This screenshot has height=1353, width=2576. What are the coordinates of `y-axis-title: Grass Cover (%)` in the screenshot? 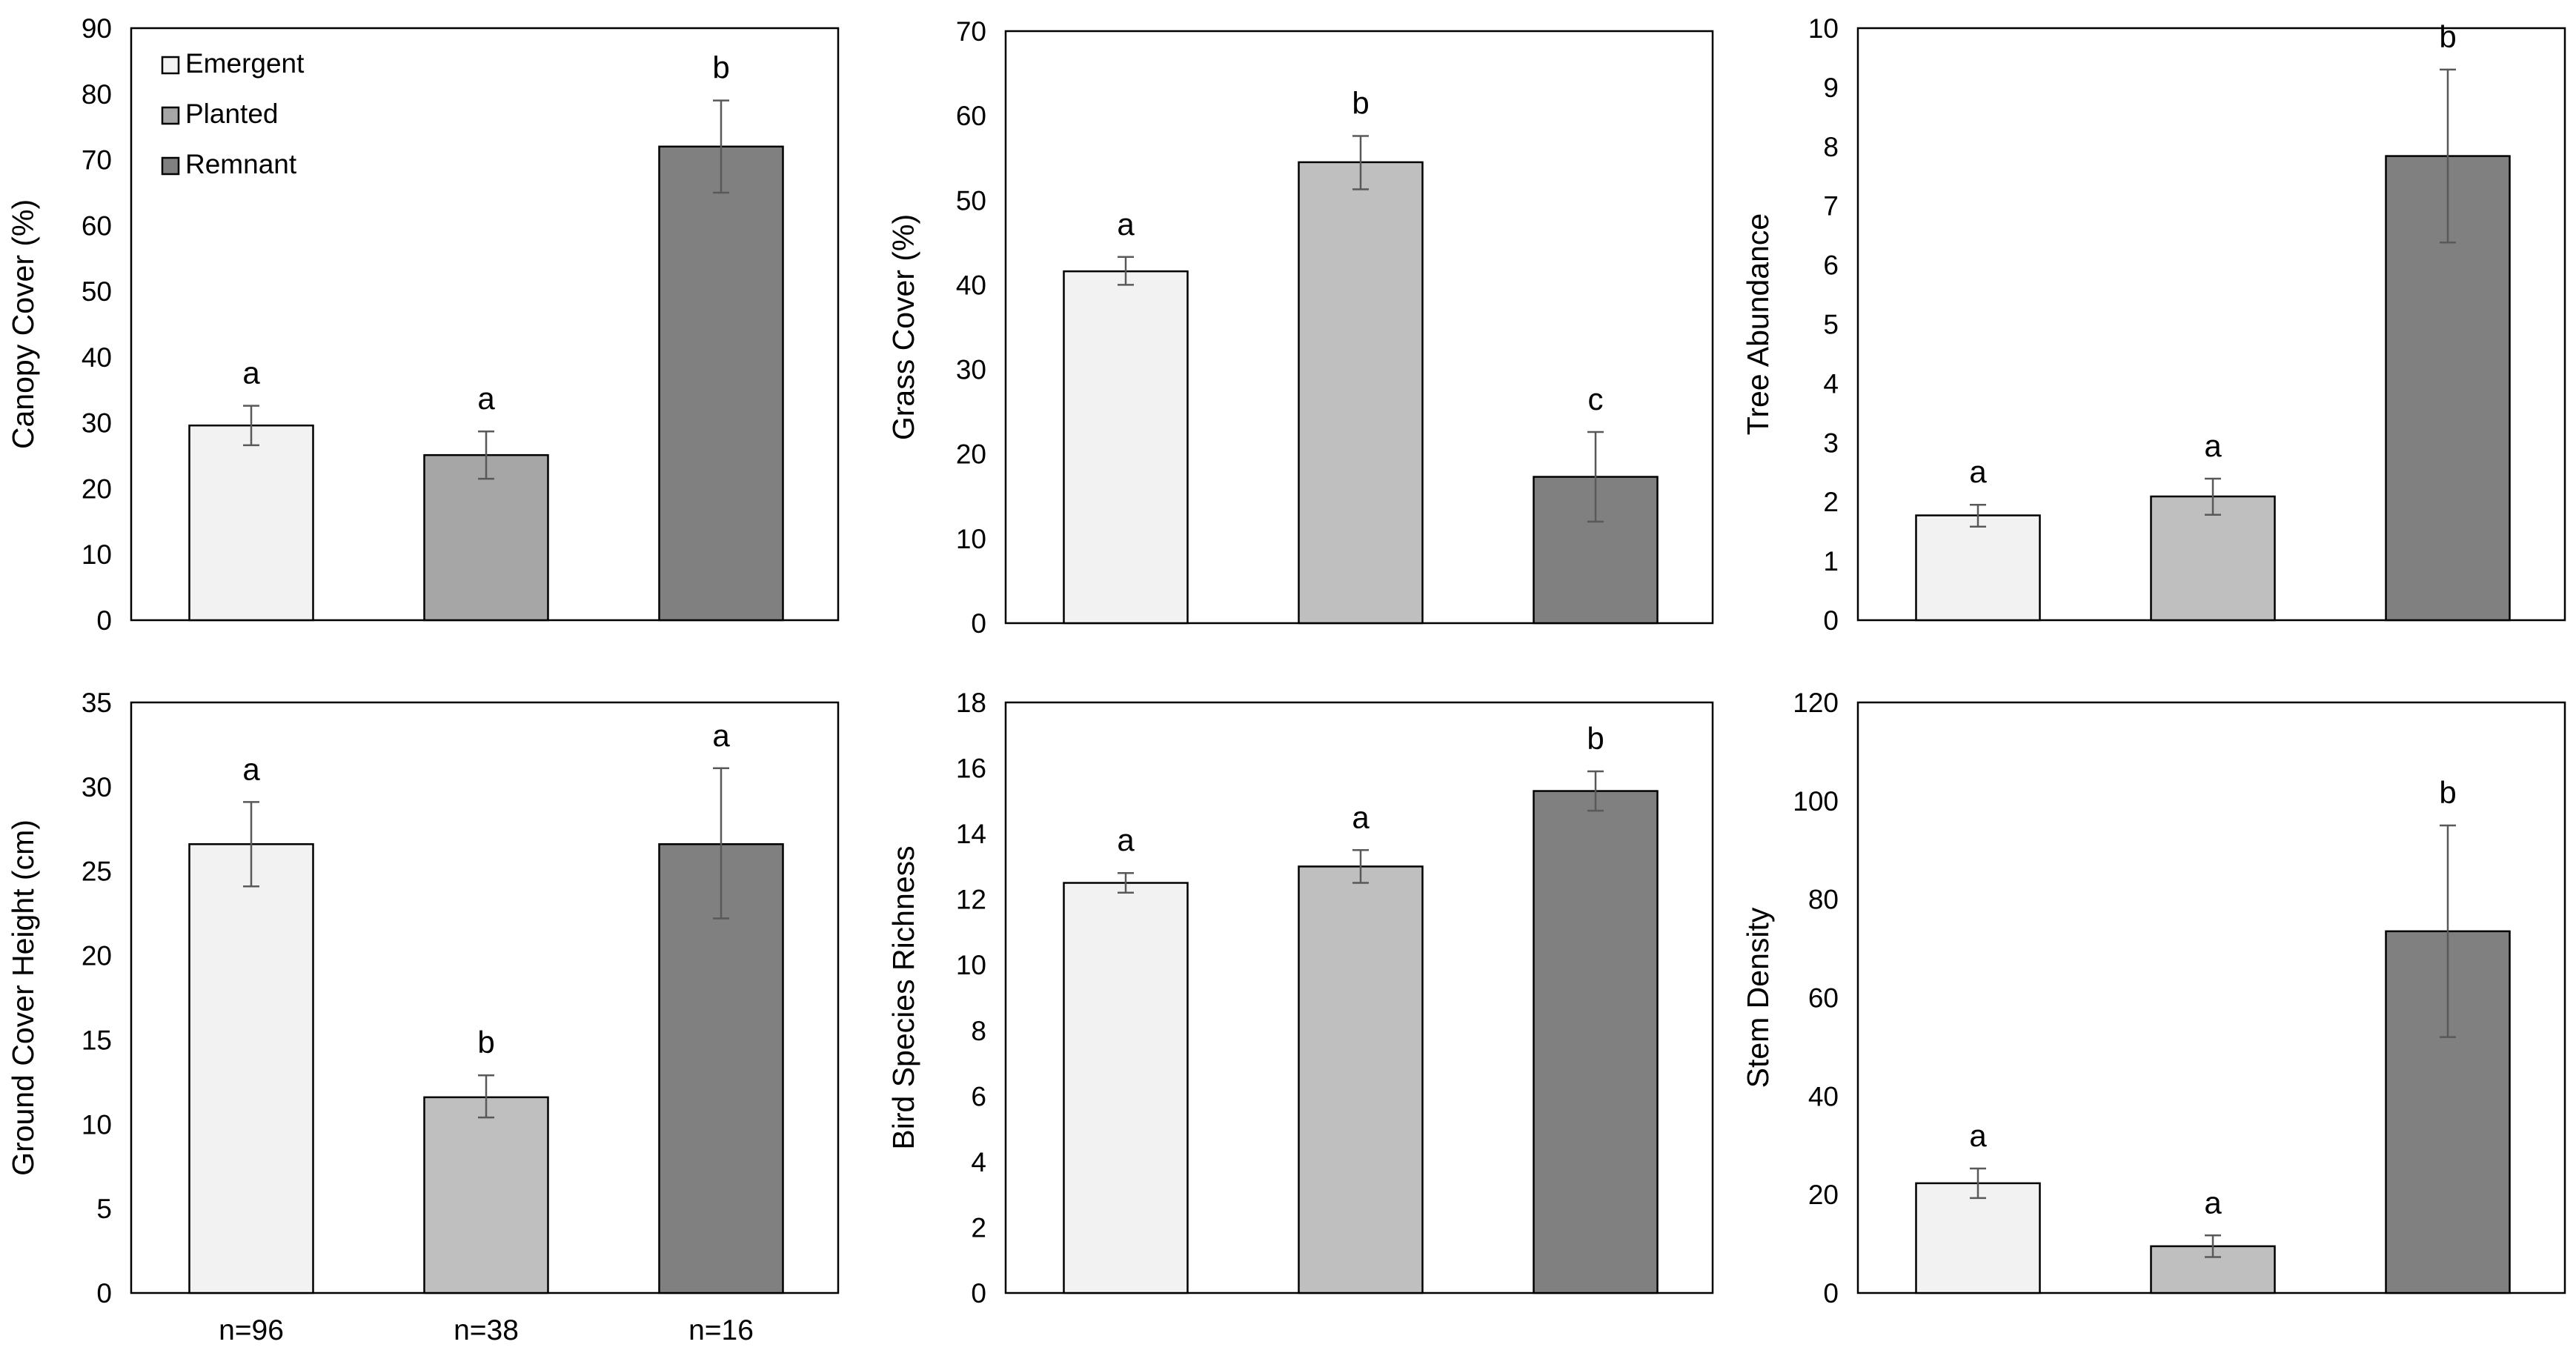 It's located at (903, 327).